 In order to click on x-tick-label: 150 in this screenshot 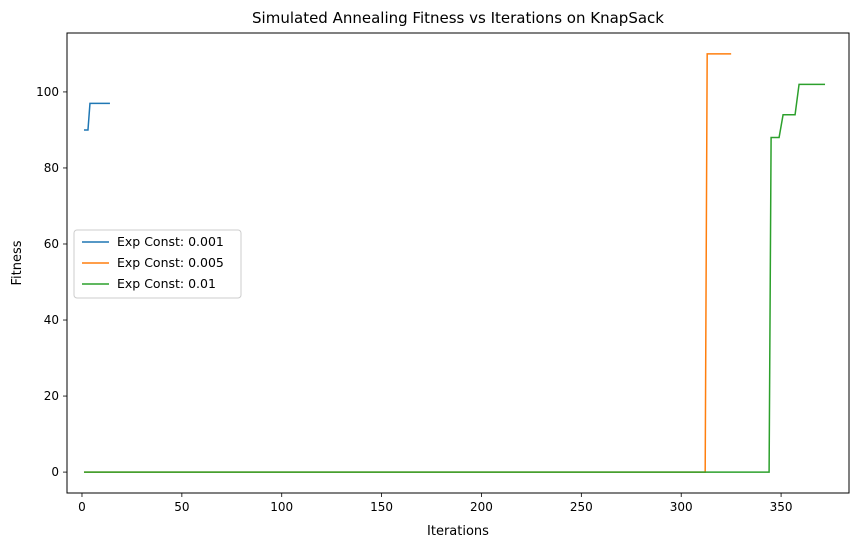, I will do `click(381, 507)`.